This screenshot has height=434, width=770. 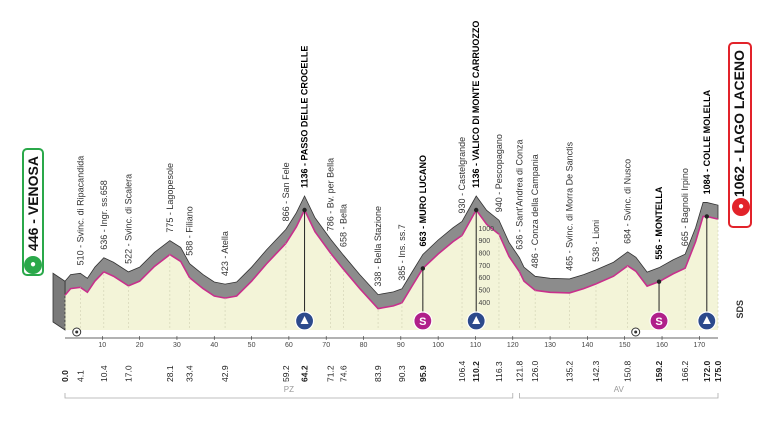 What do you see at coordinates (33, 265) in the screenshot?
I see `start-cyclist-icon: ●` at bounding box center [33, 265].